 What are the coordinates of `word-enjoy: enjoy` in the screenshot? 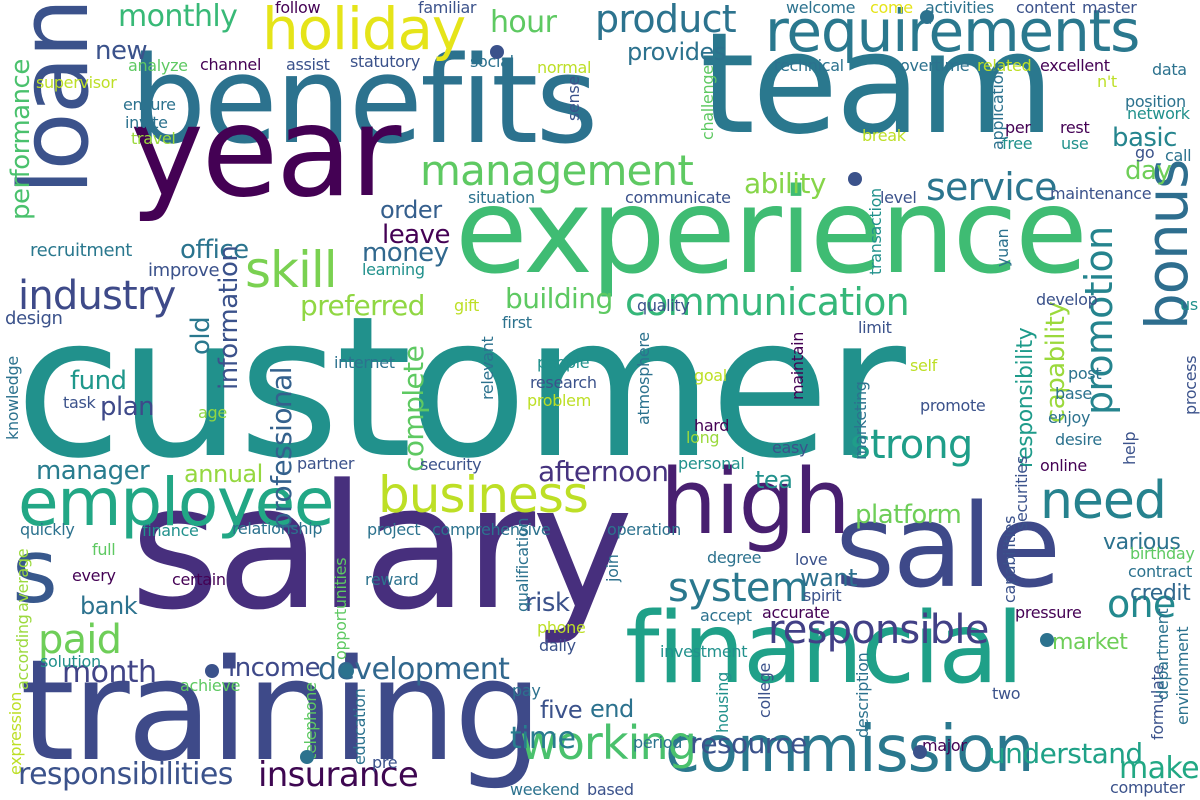 It's located at (1069, 417).